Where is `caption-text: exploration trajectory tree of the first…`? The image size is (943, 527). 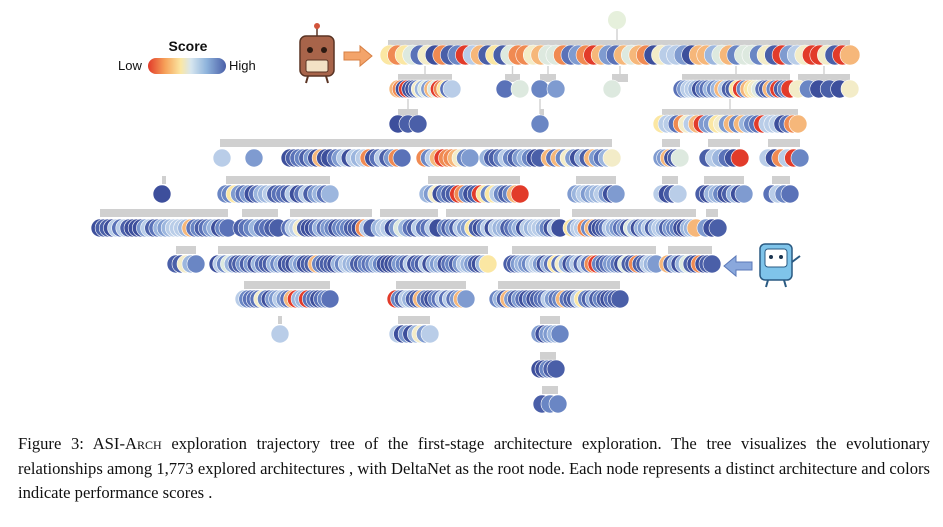 caption-text: exploration trajectory tree of the first… is located at coordinates (474, 468).